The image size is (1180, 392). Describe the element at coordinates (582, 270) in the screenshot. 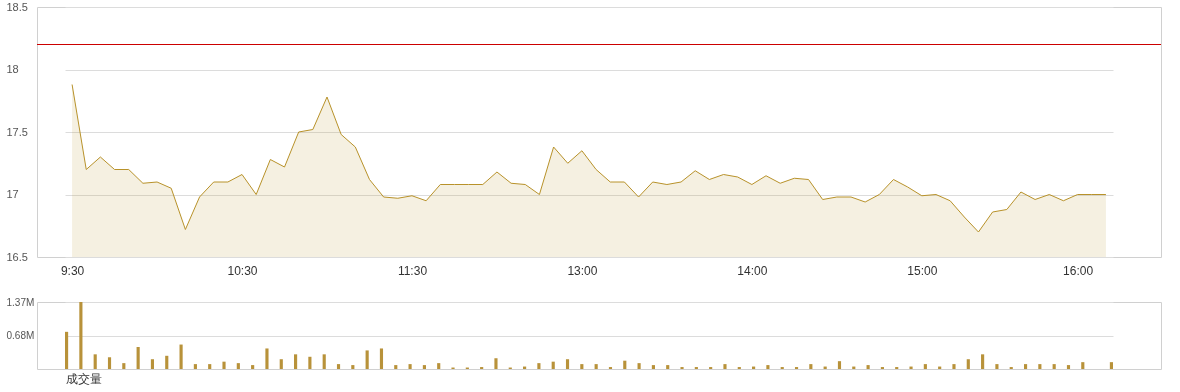

I see `x-tick-label: 13:00` at that location.